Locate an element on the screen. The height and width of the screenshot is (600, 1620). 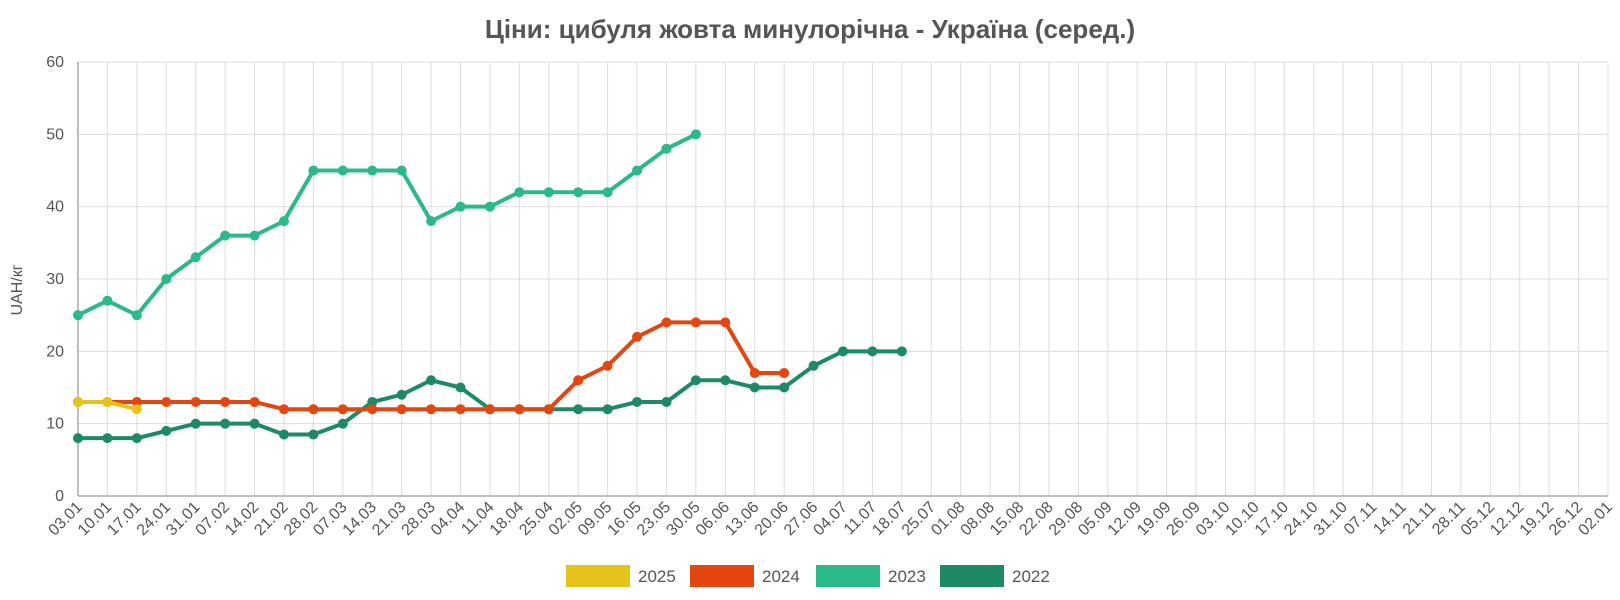
legend-label: 2022 is located at coordinates (1031, 576).